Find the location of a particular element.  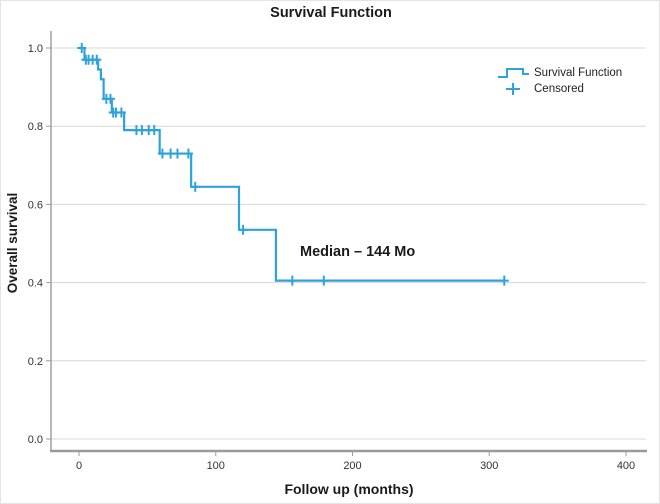

legend: Survival Function Censored is located at coordinates (559, 81).